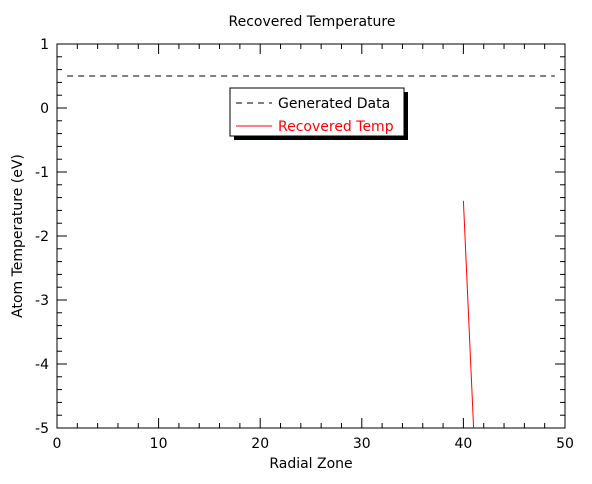  Describe the element at coordinates (57, 444) in the screenshot. I see `x-tick-label: 0` at that location.